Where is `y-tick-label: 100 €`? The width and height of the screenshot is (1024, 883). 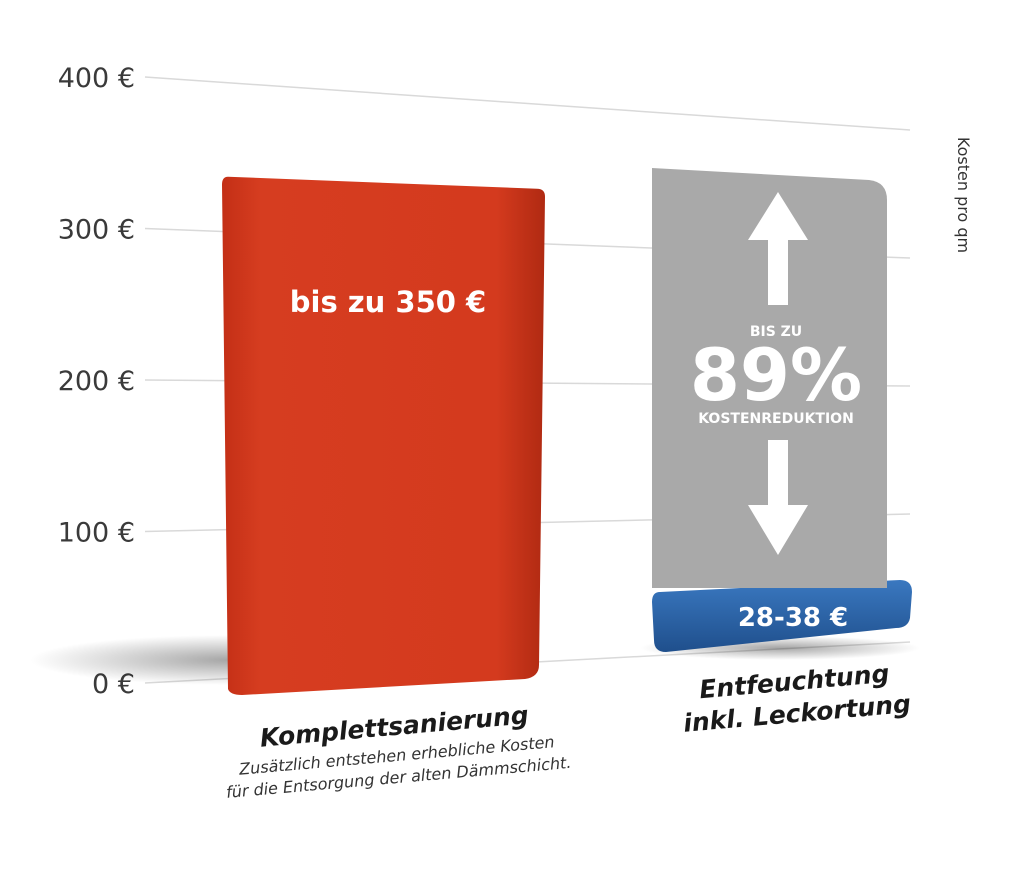 y-tick-label: 100 € is located at coordinates (96, 533).